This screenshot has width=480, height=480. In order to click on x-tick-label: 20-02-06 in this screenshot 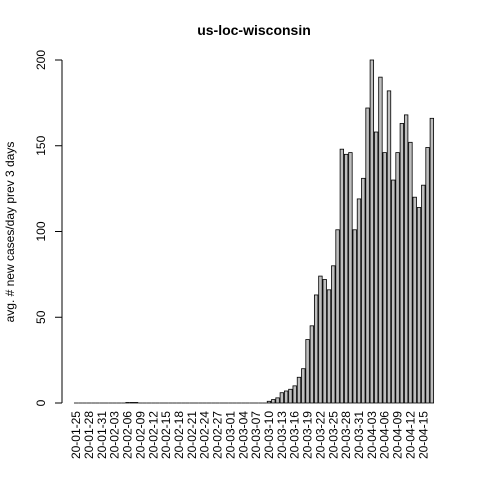, I will do `click(128, 435)`.